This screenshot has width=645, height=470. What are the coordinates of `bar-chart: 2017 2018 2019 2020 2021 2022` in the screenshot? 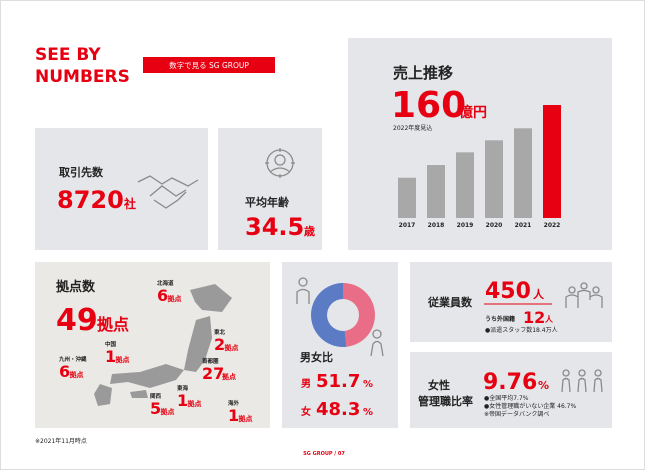 It's located at (479, 167).